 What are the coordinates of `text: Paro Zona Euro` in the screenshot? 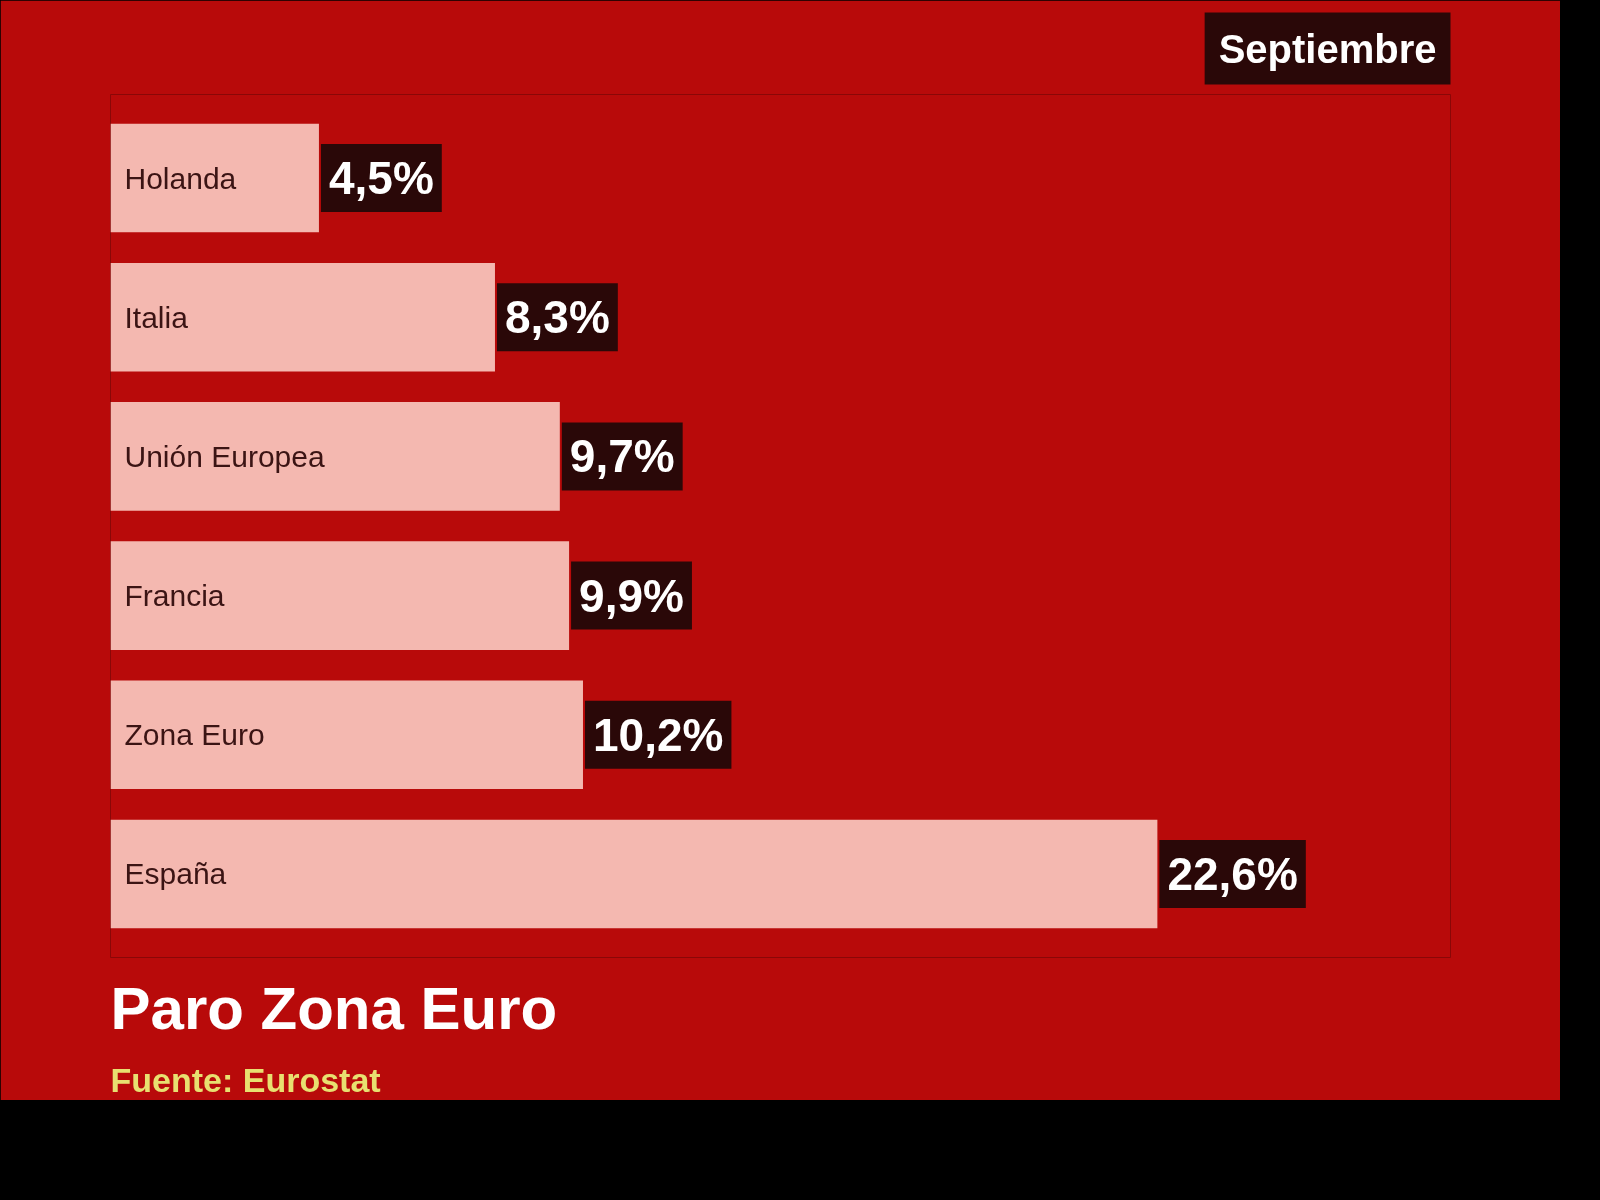 It's located at (334, 1008).